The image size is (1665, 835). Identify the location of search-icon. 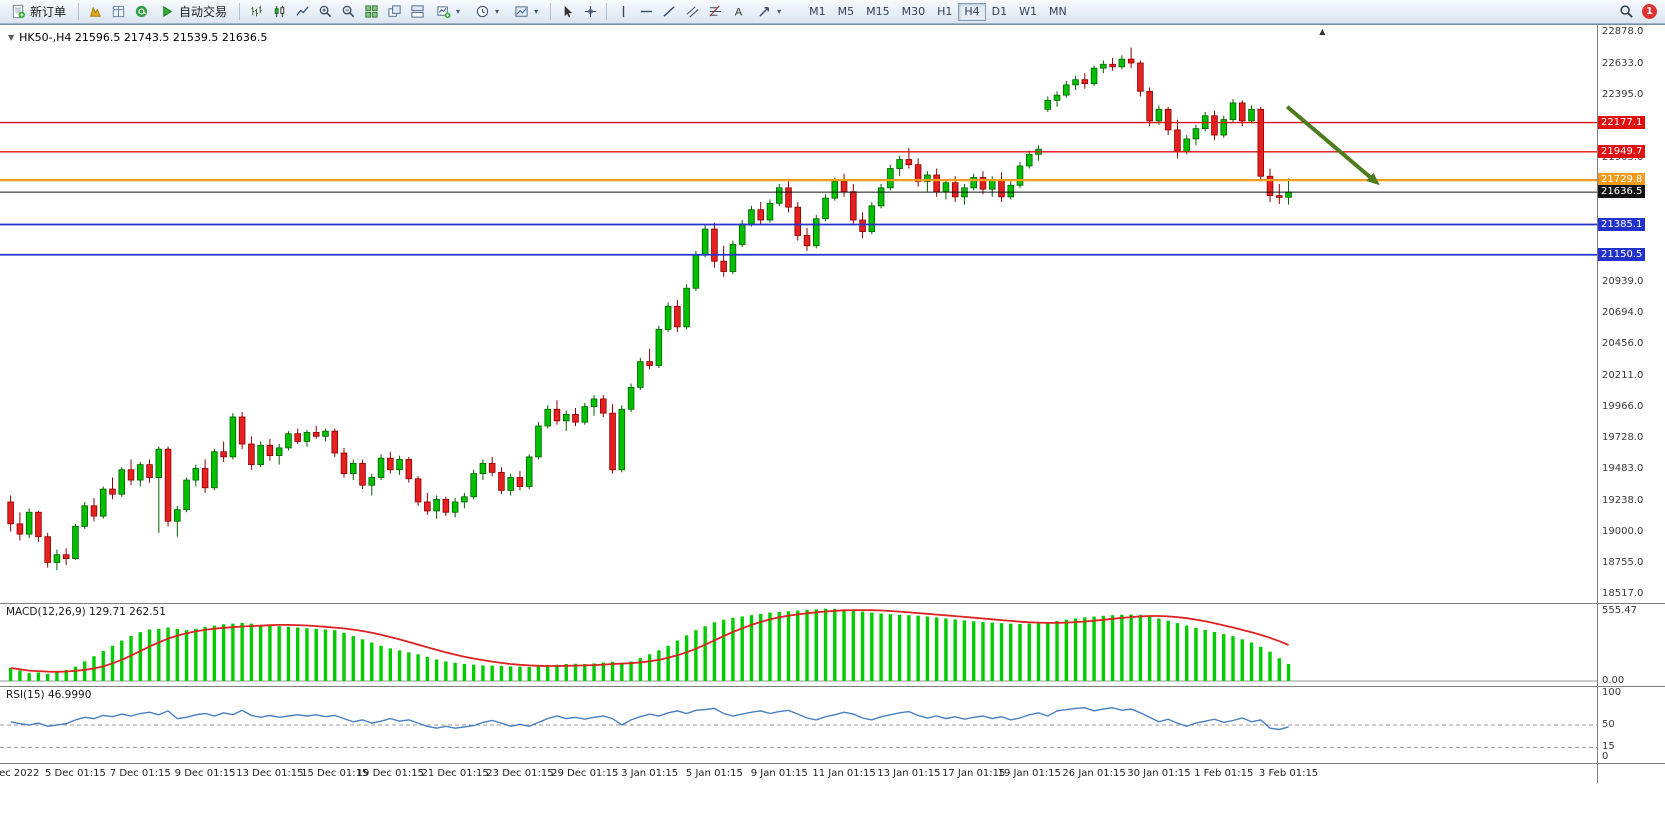
(1626, 11).